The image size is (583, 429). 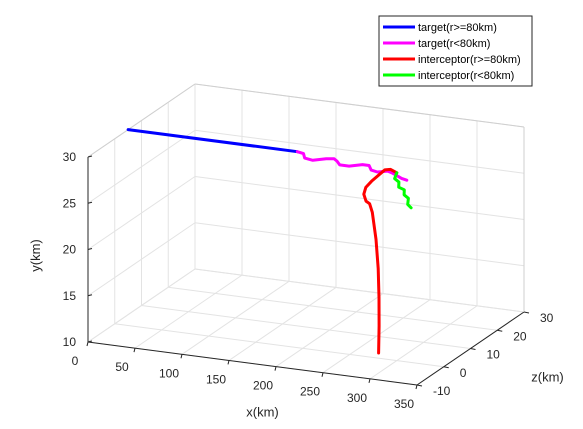 What do you see at coordinates (469, 60) in the screenshot?
I see `legend-entry: interceptor(r>=80km)` at bounding box center [469, 60].